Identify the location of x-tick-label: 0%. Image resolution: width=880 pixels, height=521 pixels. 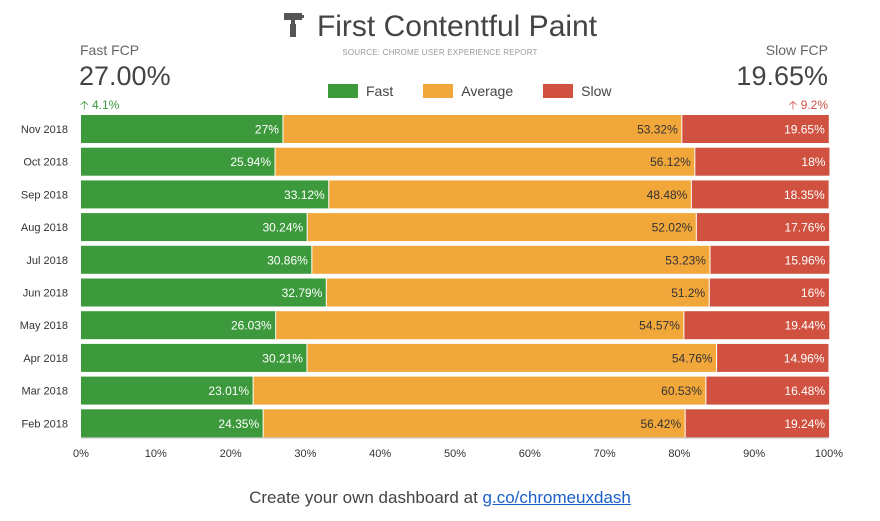
(81, 454).